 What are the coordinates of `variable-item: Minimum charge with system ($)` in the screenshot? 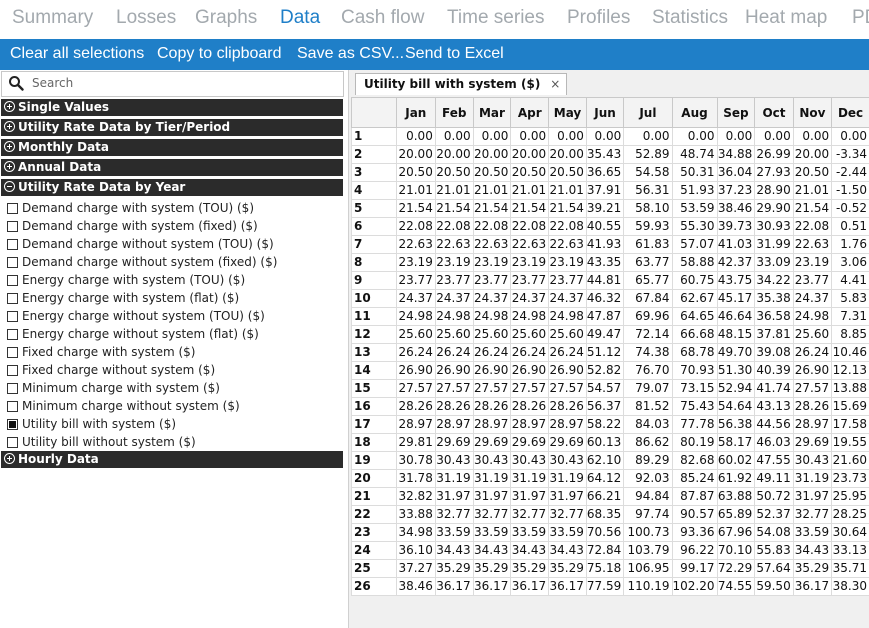 It's located at (171, 388).